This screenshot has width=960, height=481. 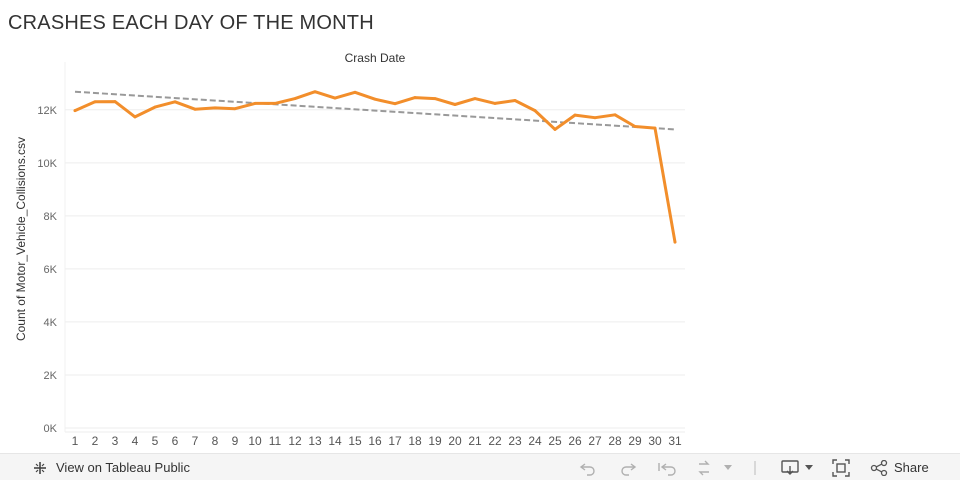 I want to click on x-tick-label: 7, so click(x=195, y=441).